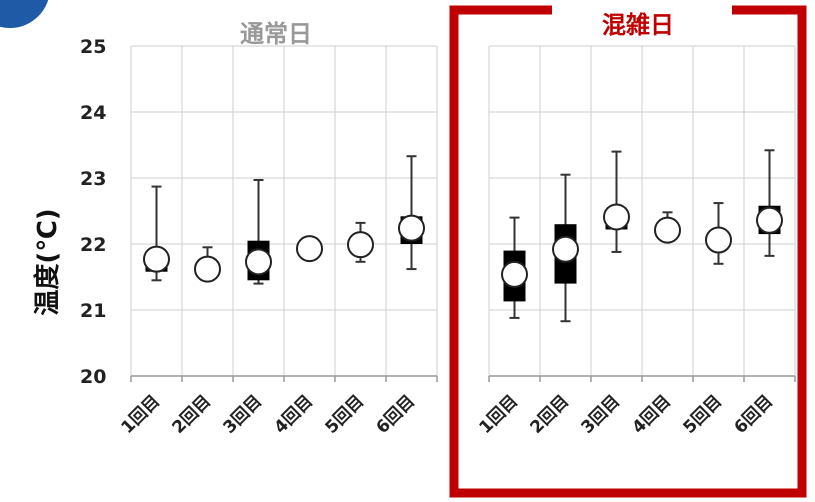 This screenshot has height=502, width=815. Describe the element at coordinates (93, 113) in the screenshot. I see `y-tick-label: 24` at that location.